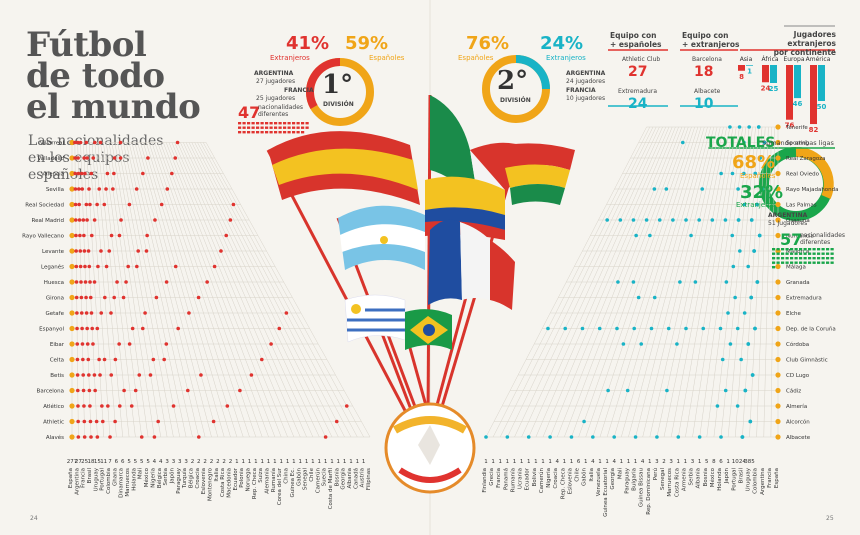 The height and width of the screenshot is (535, 860). What do you see at coordinates (818, 59) in the screenshot?
I see `continent-name: América` at bounding box center [818, 59].